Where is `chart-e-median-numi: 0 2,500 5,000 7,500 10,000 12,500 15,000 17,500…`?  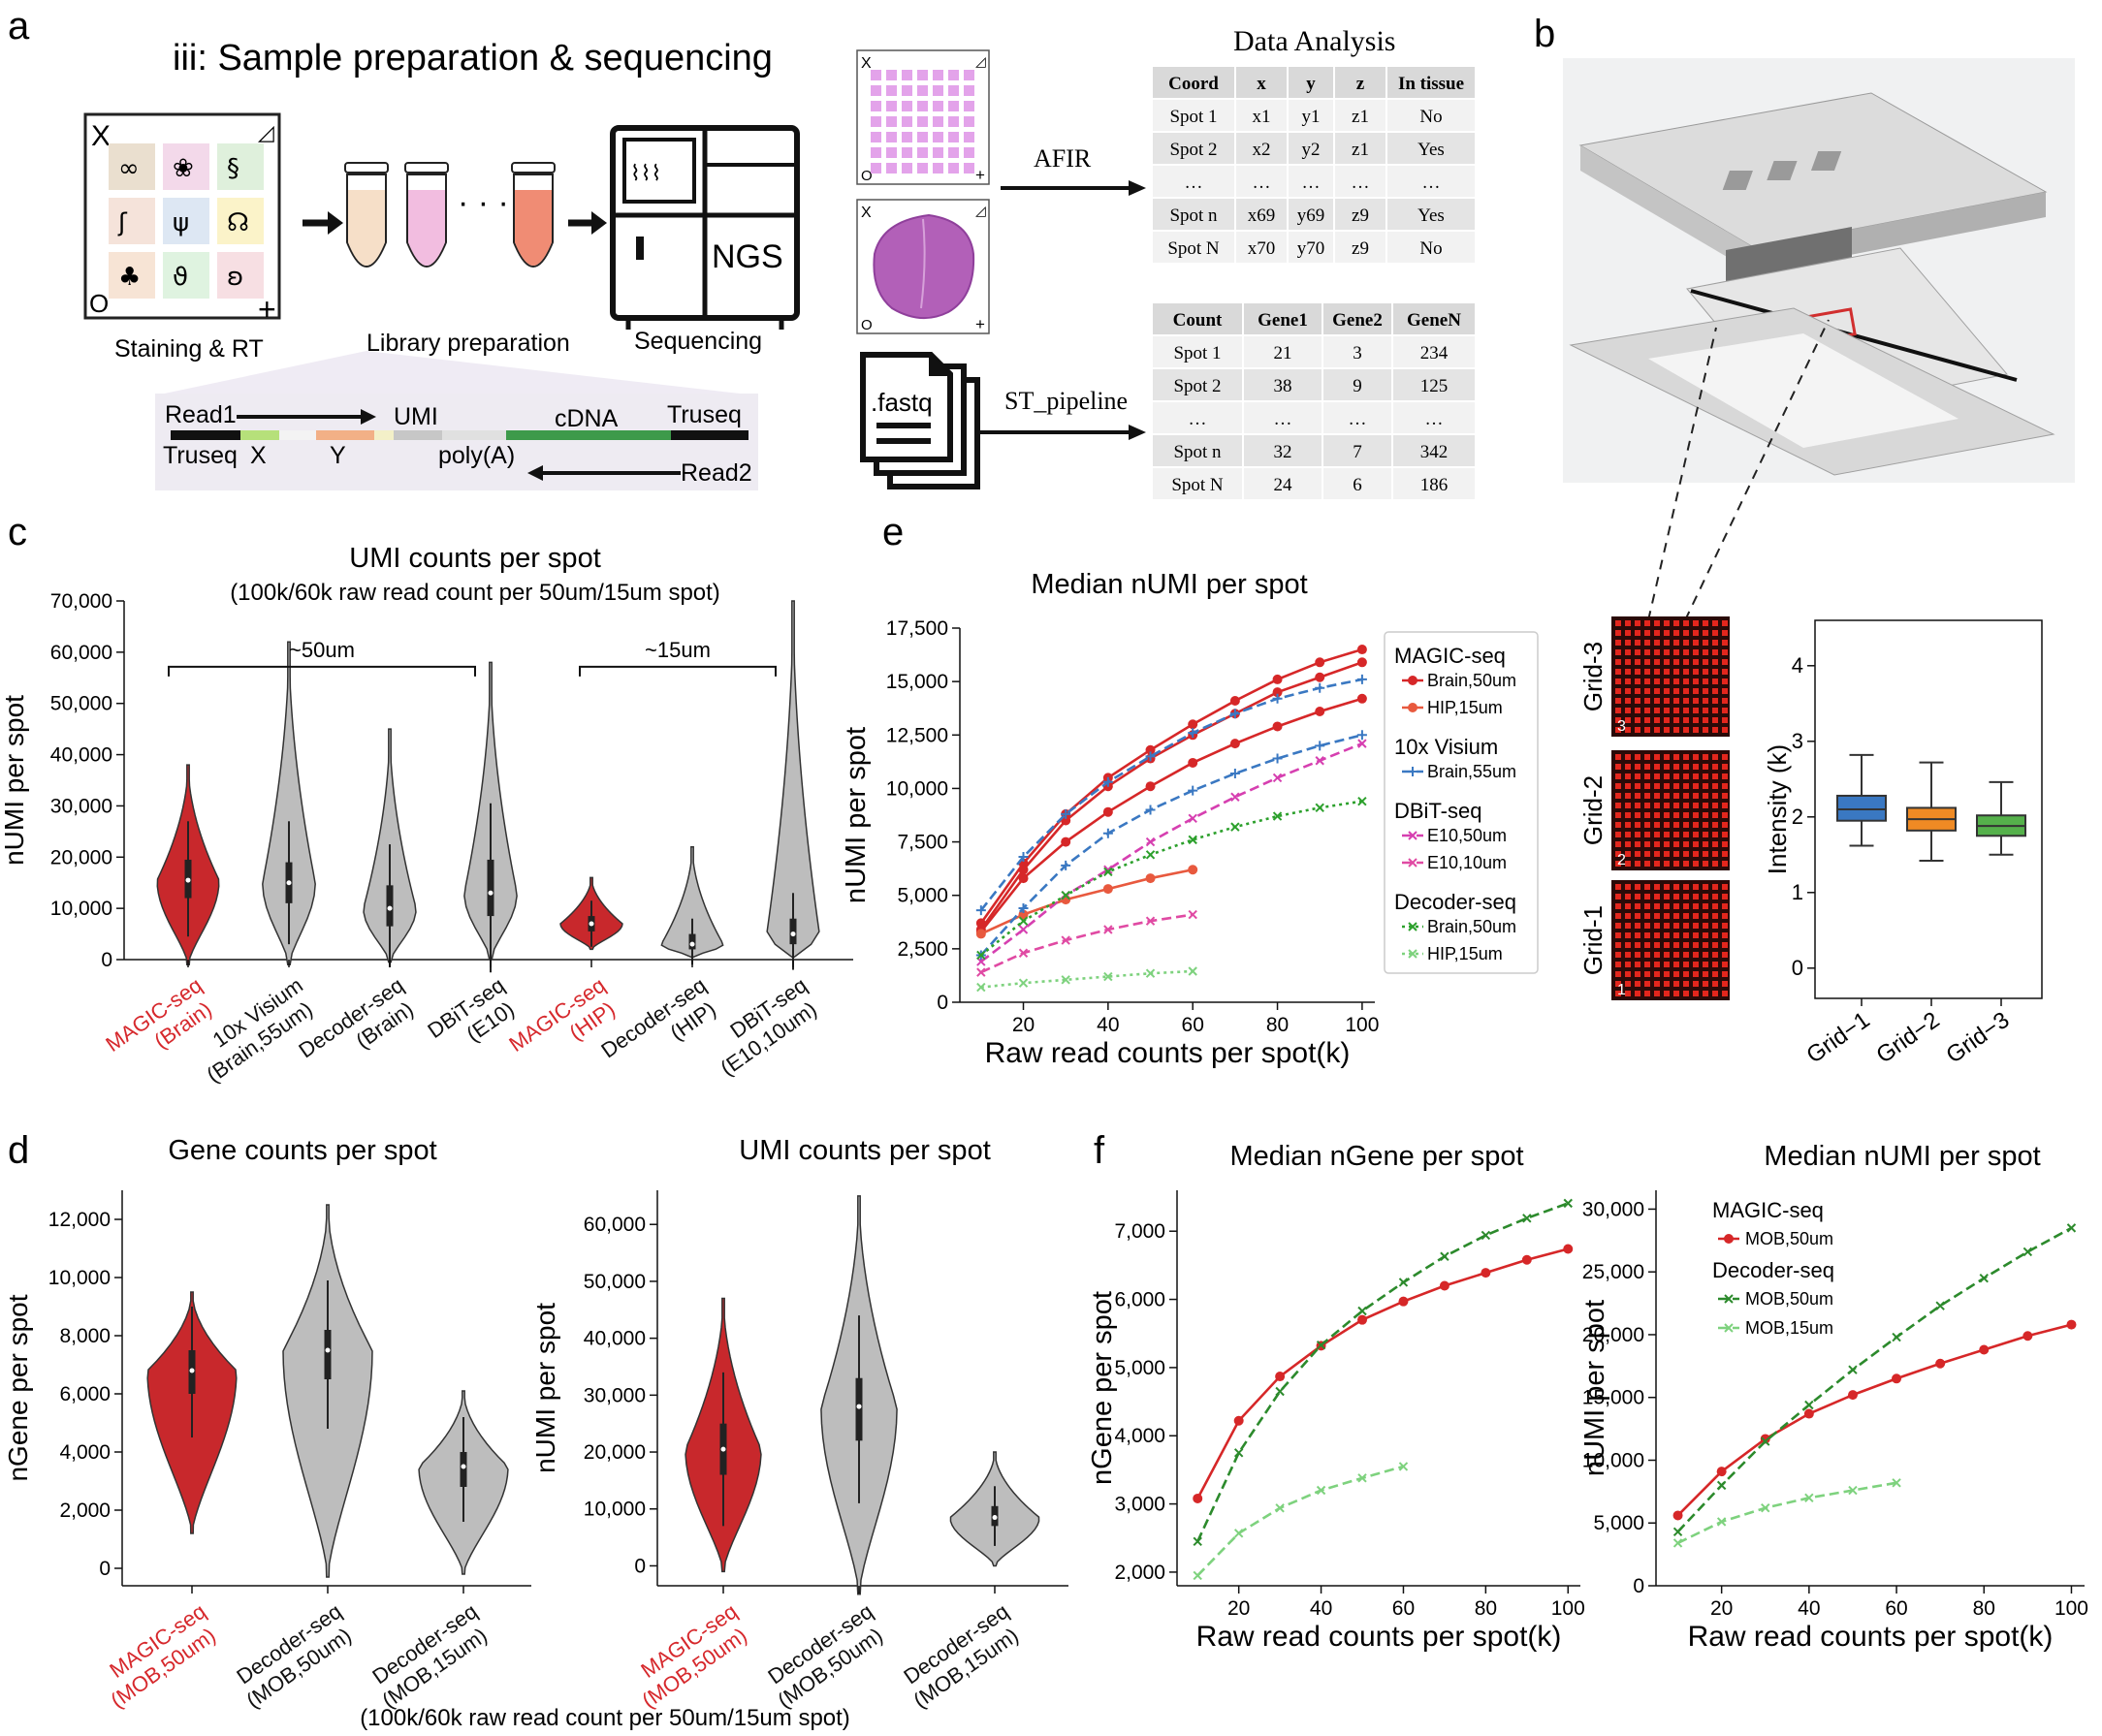
chart-e-median-numi: 0 2,500 5,000 7,500 10,000 12,500 15,000 17,500… is located at coordinates (1190, 819).